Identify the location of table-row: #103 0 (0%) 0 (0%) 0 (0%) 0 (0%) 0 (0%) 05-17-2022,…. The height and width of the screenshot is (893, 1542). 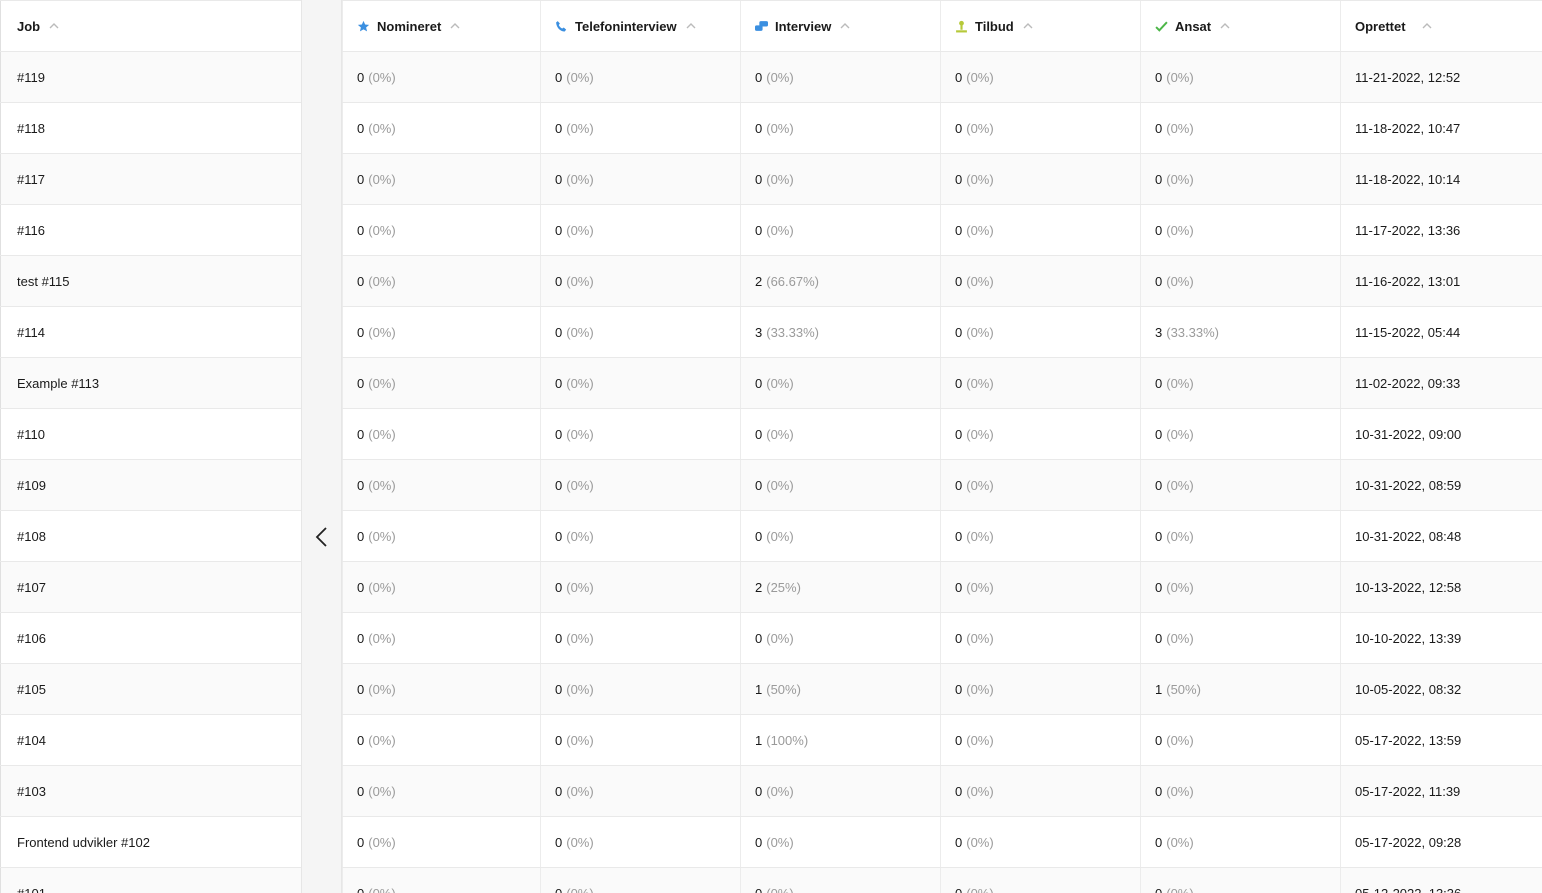
(771, 791).